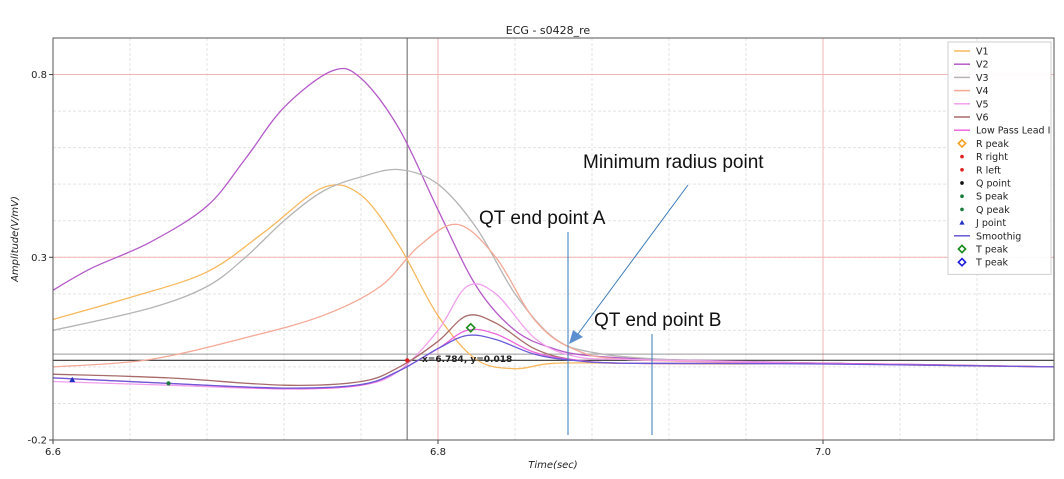 This screenshot has height=479, width=1064. I want to click on y-tick-label: 0.3, so click(39, 258).